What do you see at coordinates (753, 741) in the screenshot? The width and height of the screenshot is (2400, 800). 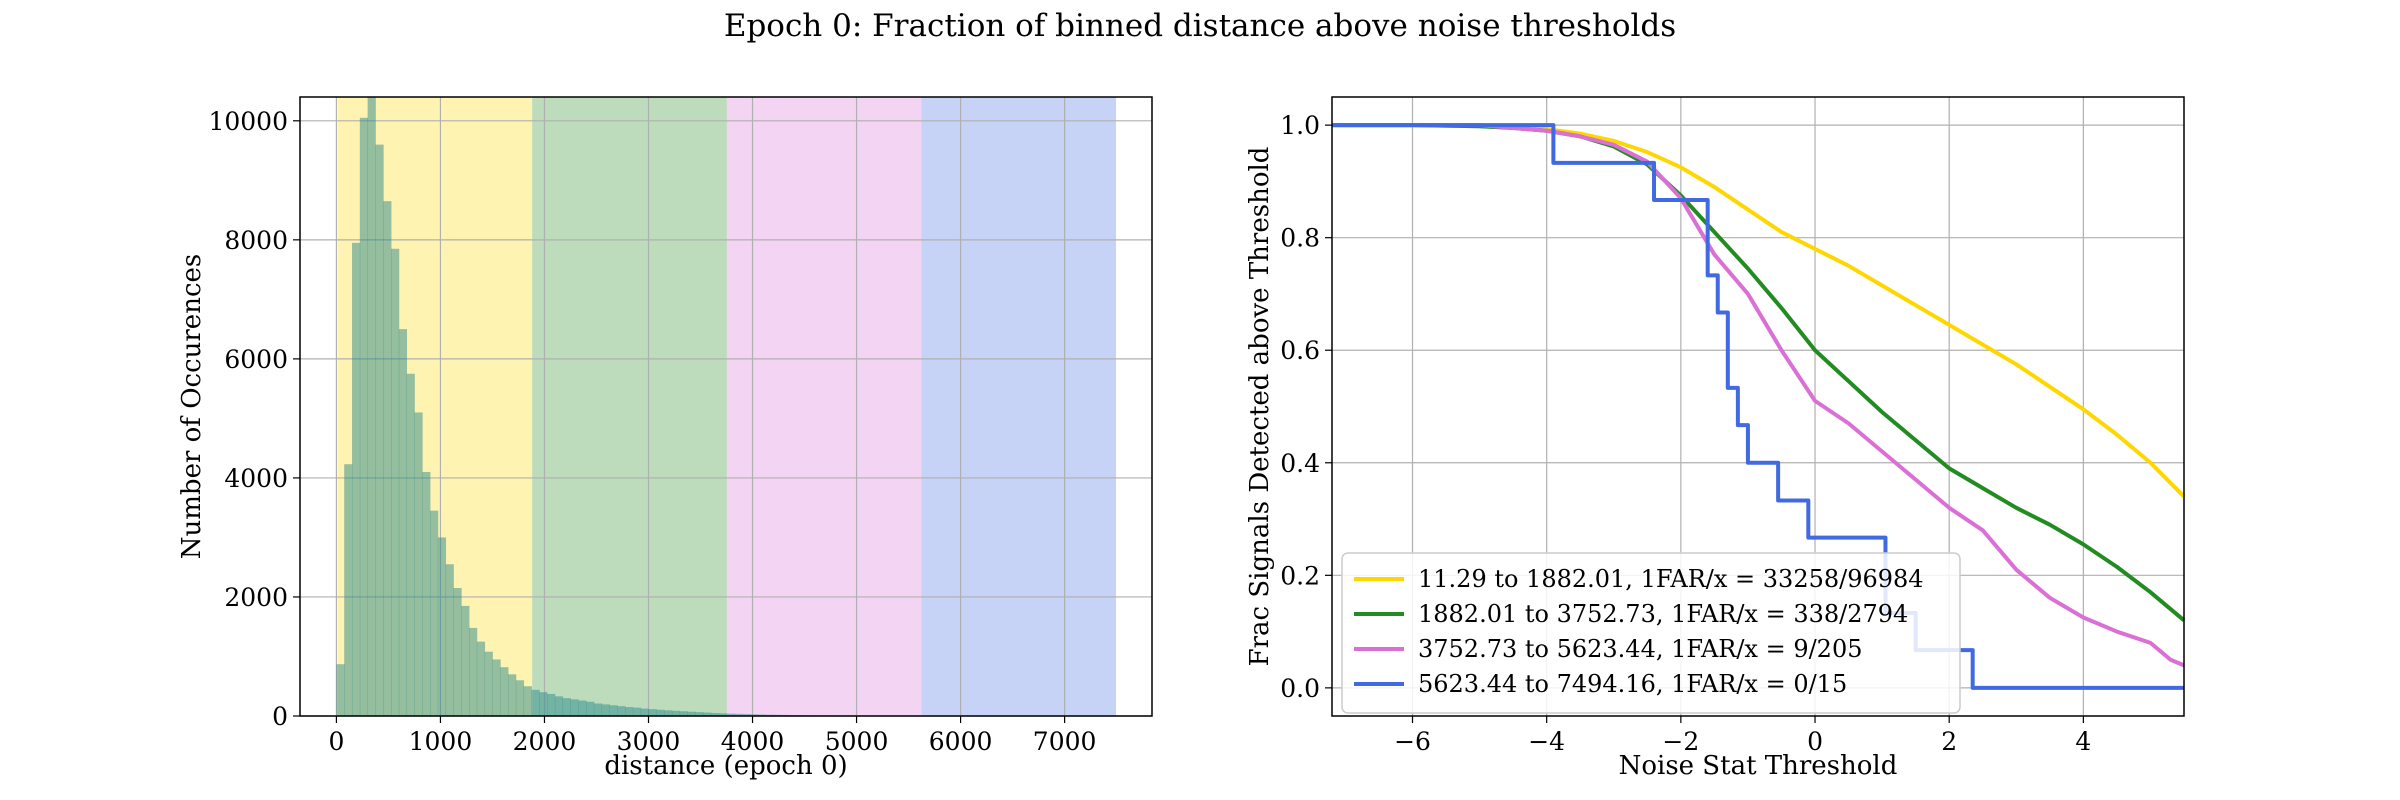 I see `x-tick-label: 4000` at bounding box center [753, 741].